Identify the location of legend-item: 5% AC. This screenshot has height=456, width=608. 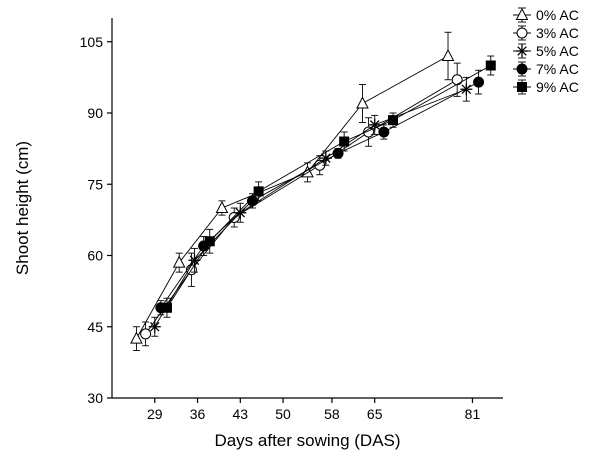
(546, 51).